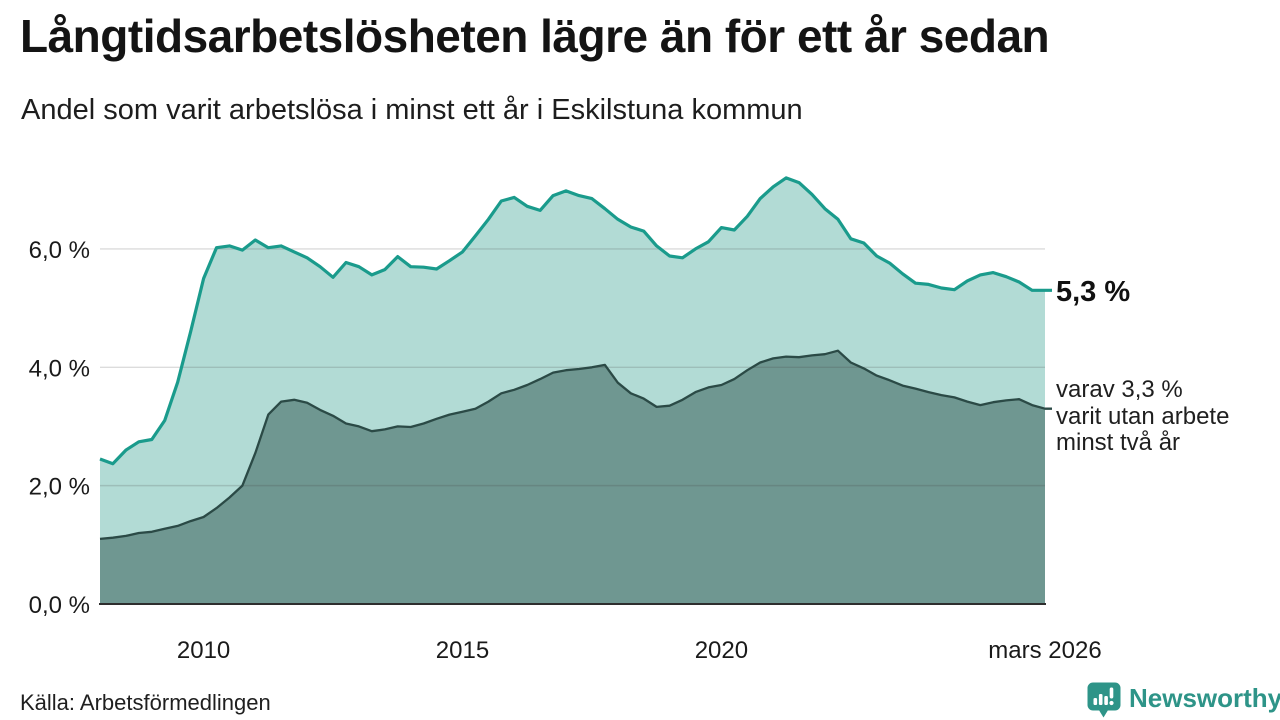  What do you see at coordinates (1119, 389) in the screenshot?
I see `detail-line-1: varav 3,3 %` at bounding box center [1119, 389].